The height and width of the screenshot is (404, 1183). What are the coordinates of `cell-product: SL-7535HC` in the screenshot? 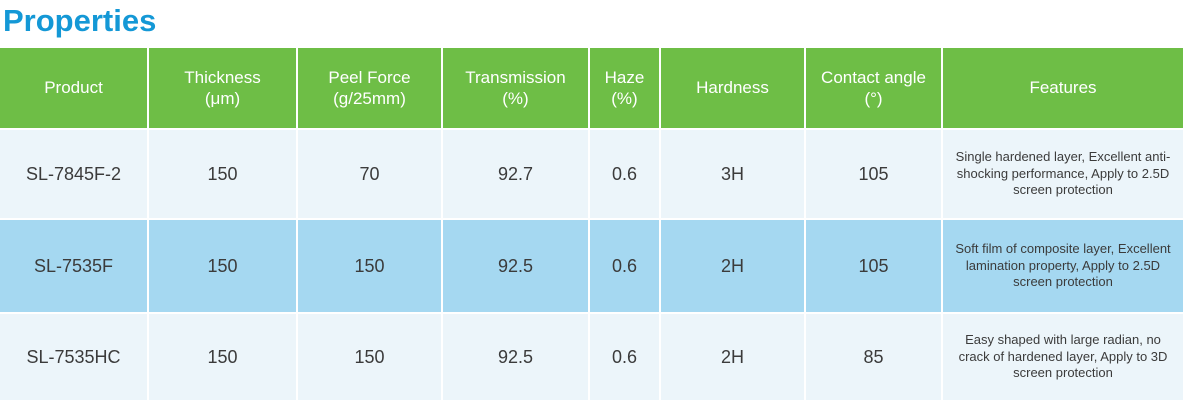 It's located at (73, 357).